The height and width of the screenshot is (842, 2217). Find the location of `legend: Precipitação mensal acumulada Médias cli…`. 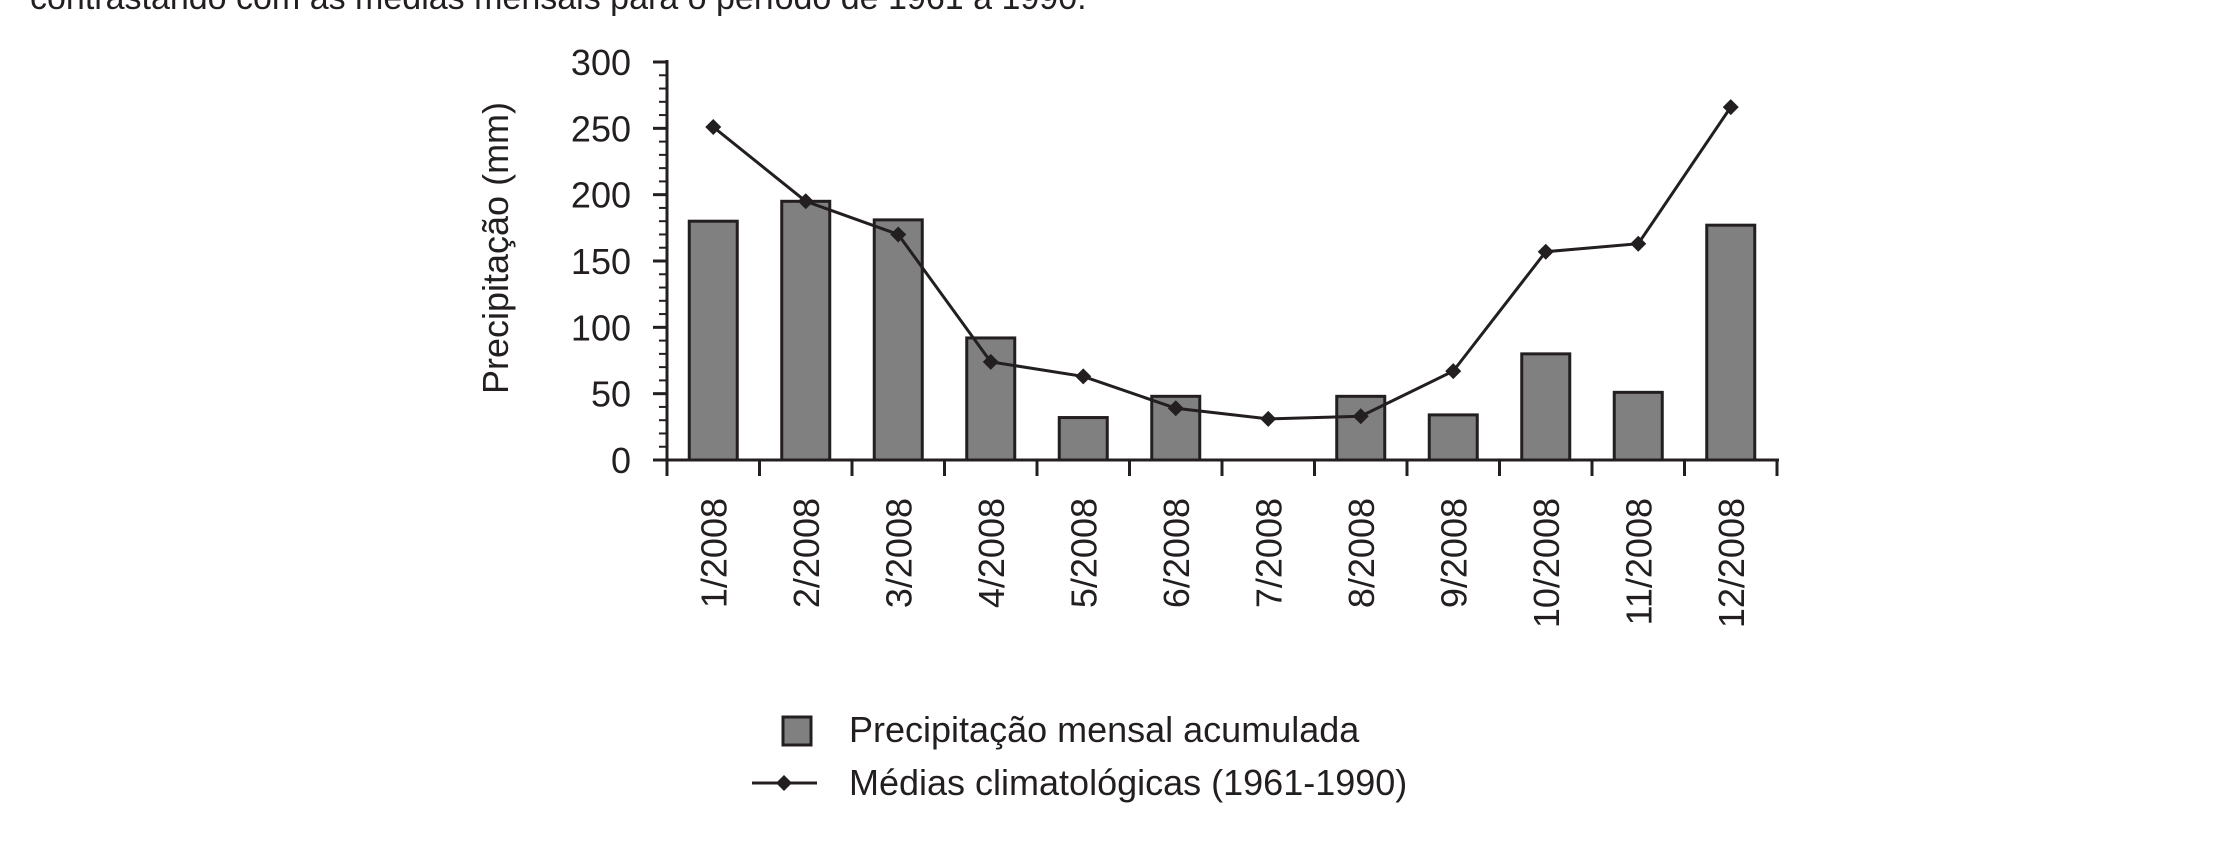

legend: Precipitação mensal acumulada Médias cli… is located at coordinates (1079, 756).